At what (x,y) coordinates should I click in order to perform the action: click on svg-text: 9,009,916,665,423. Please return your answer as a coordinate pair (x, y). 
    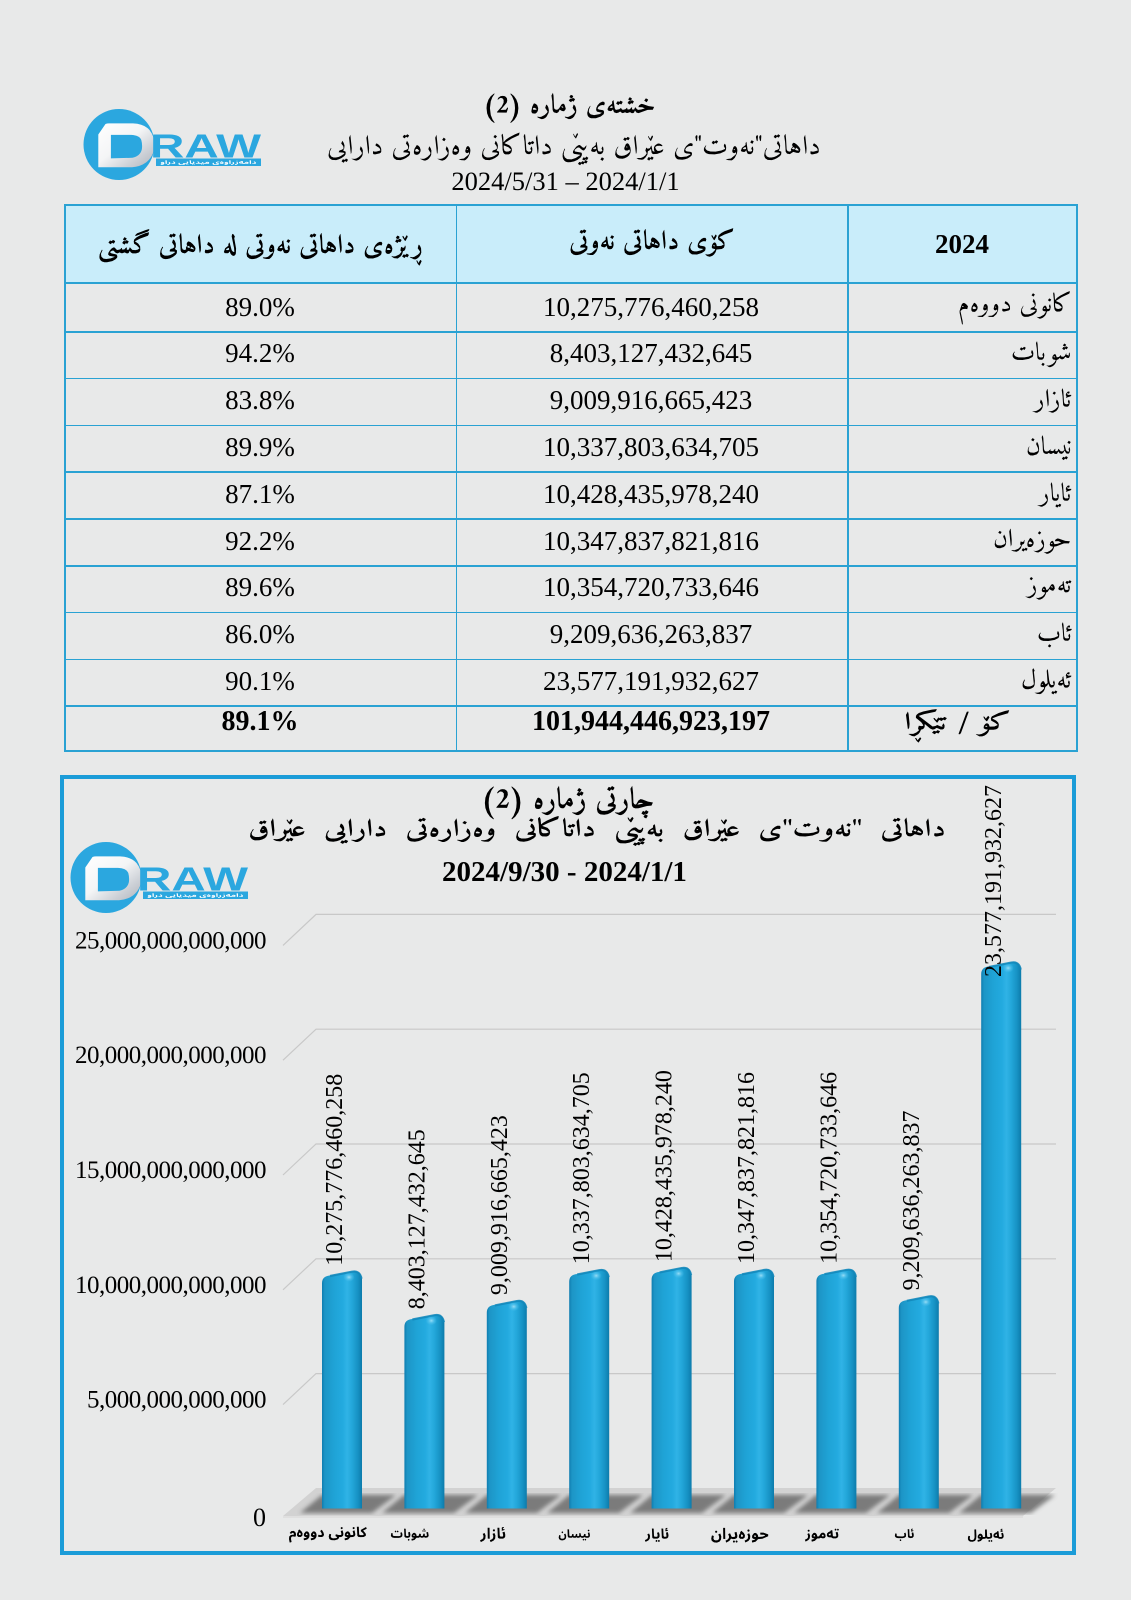
    Looking at the image, I should click on (500, 1205).